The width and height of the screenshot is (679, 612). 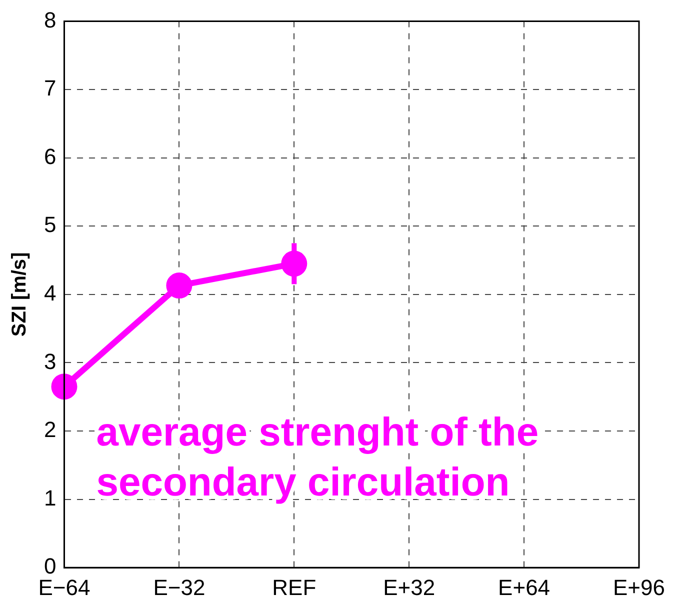 I want to click on annotation: average strenght of the secondary circulation, so click(x=317, y=457).